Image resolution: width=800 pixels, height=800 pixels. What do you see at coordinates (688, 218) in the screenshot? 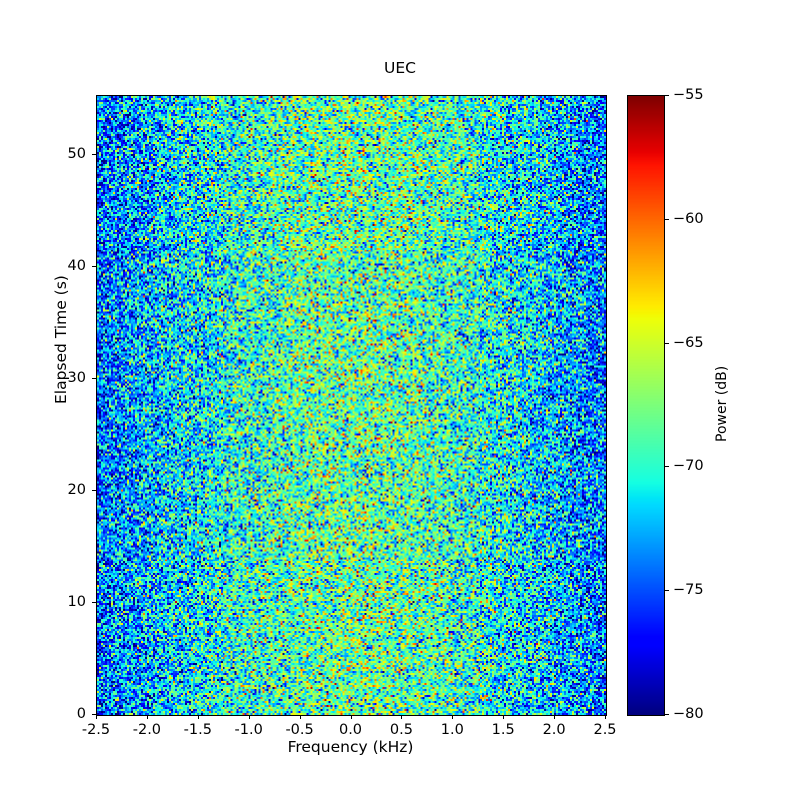
I see `colorbar-tick-label: −60` at bounding box center [688, 218].